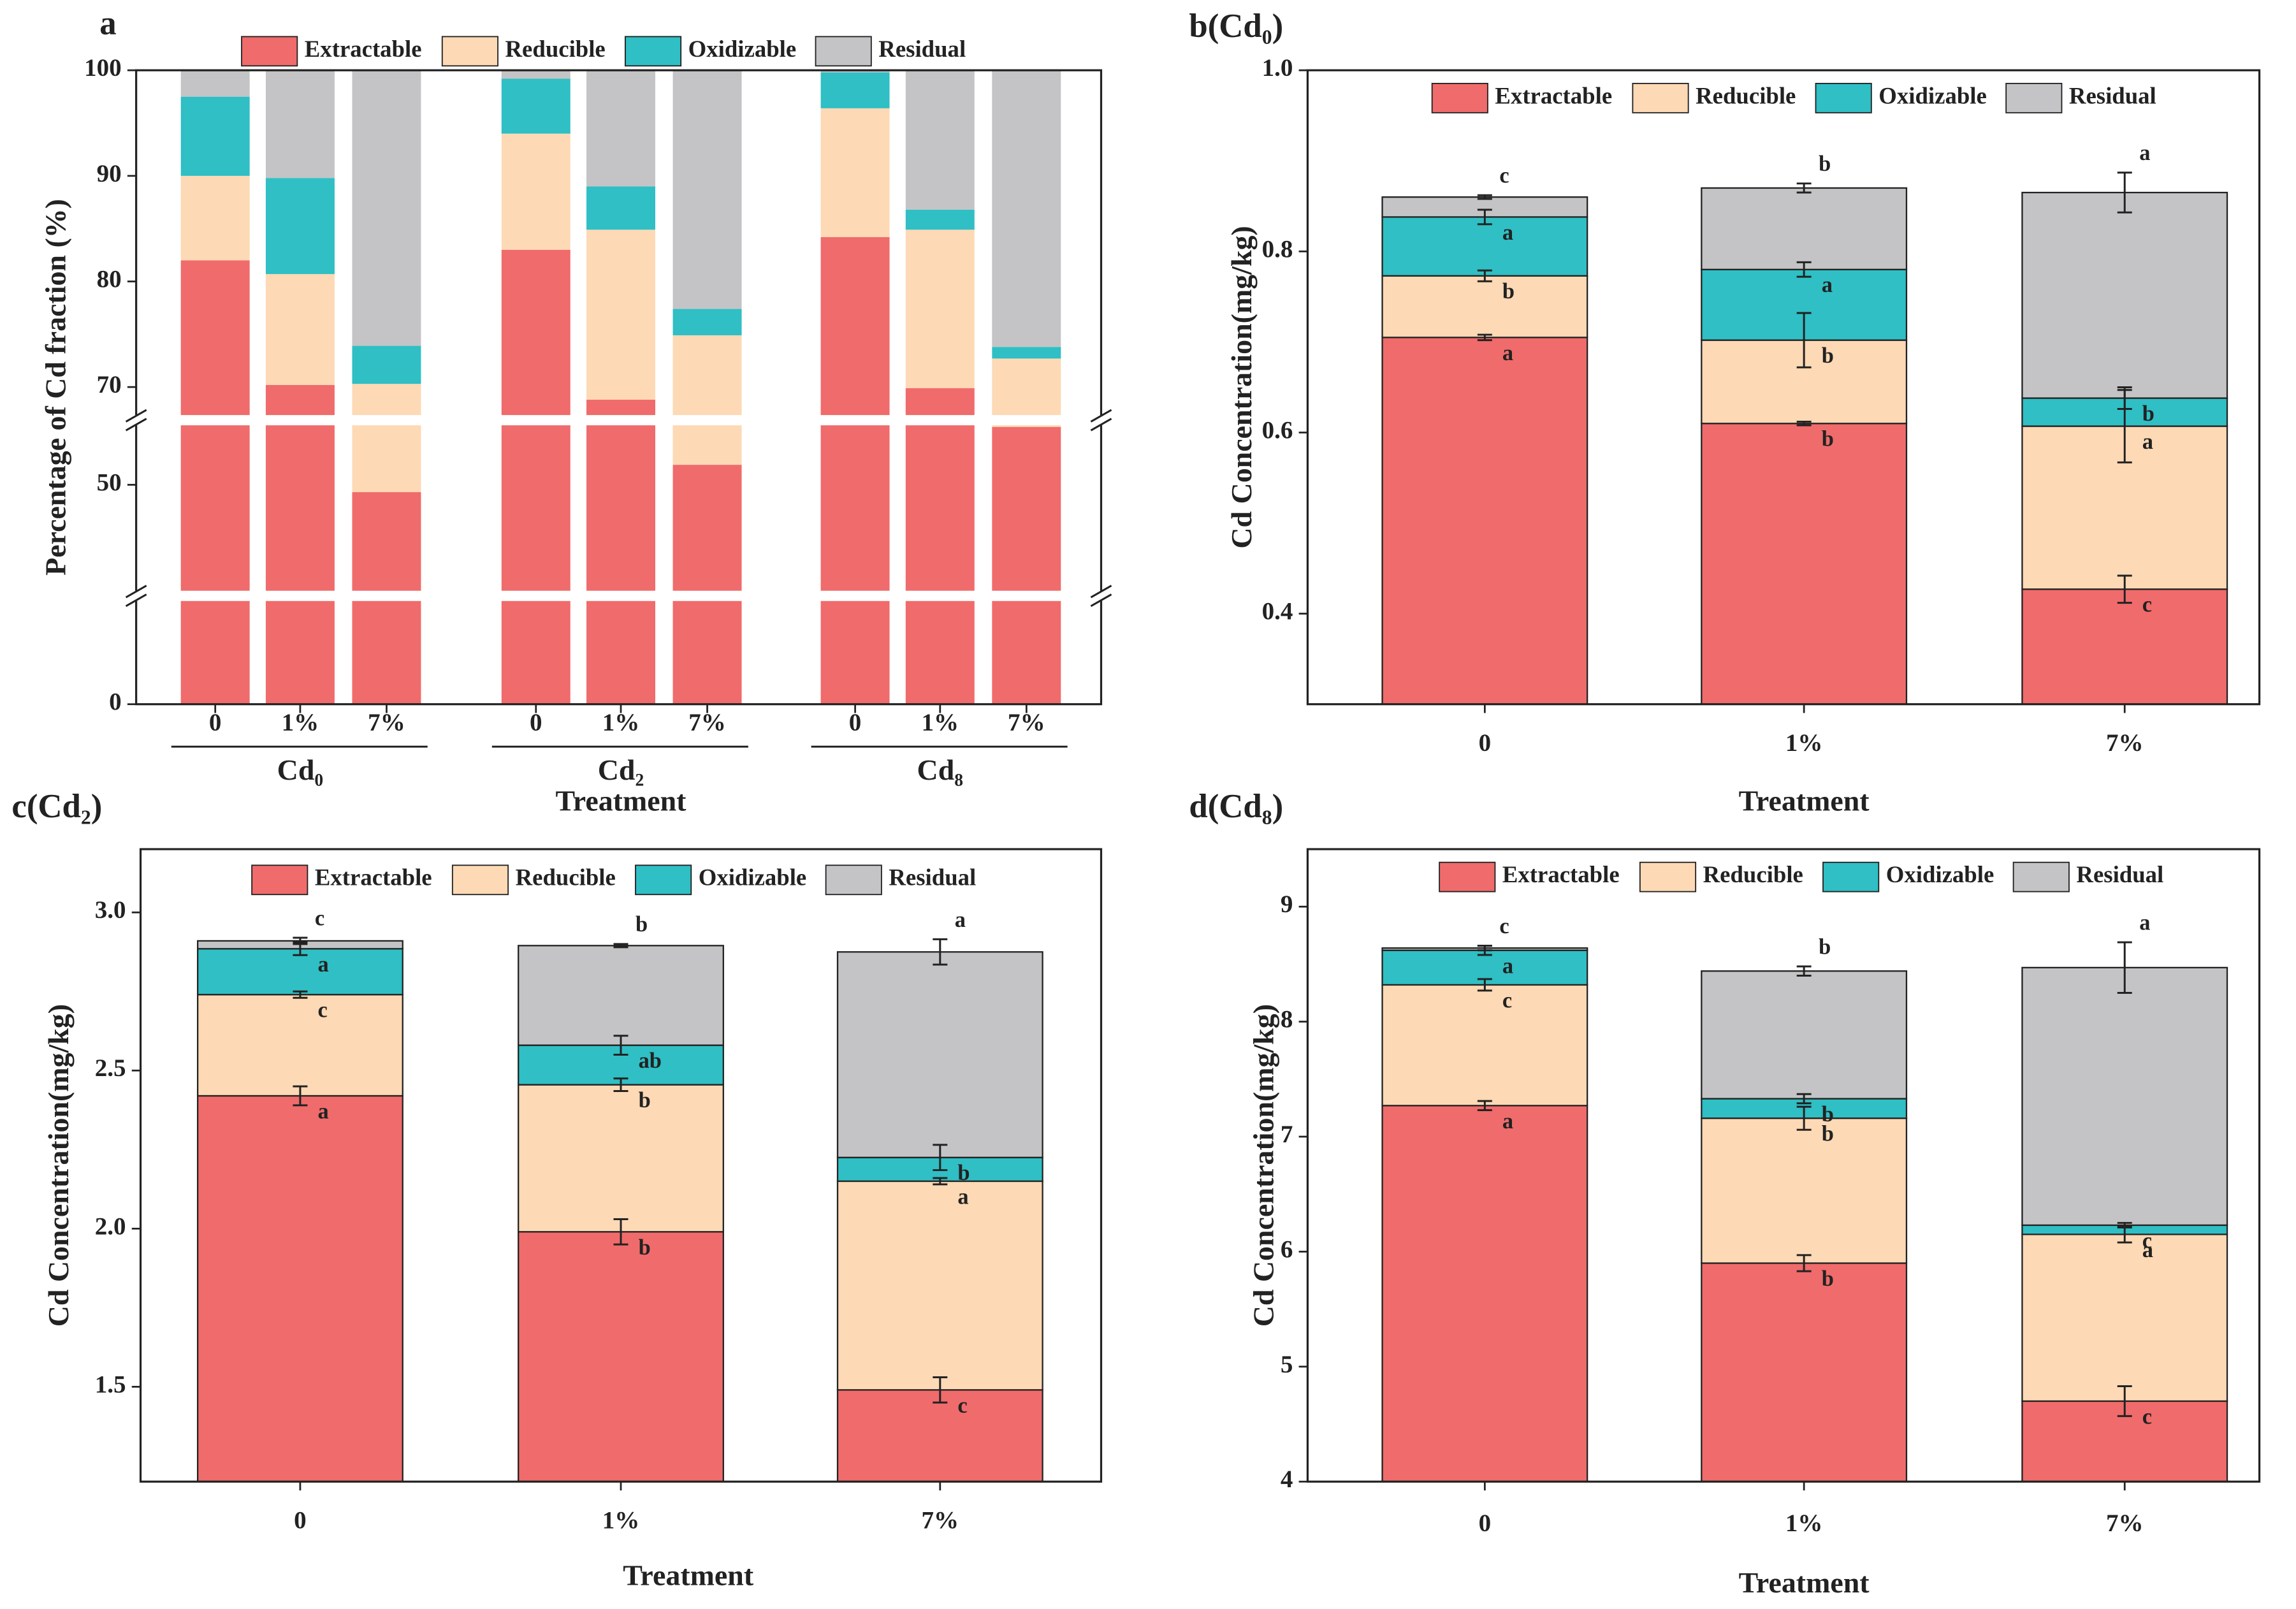  What do you see at coordinates (110, 910) in the screenshot?
I see `y-tick-label: 3.0` at bounding box center [110, 910].